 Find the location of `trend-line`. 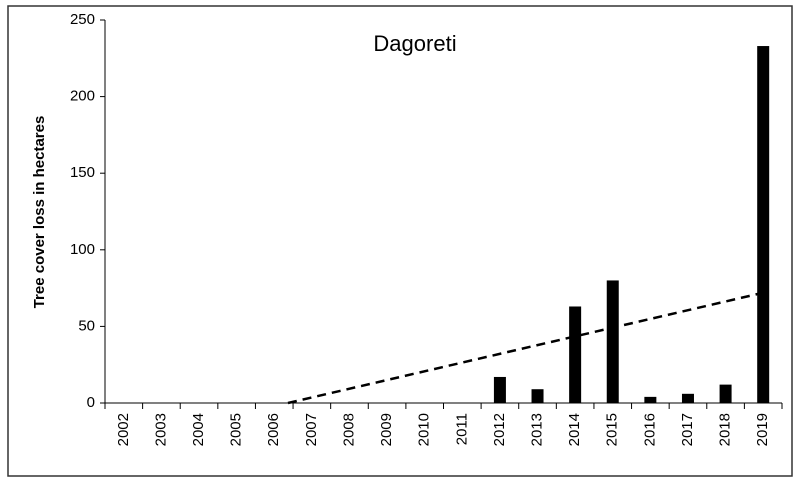

trend-line is located at coordinates (525, 348).